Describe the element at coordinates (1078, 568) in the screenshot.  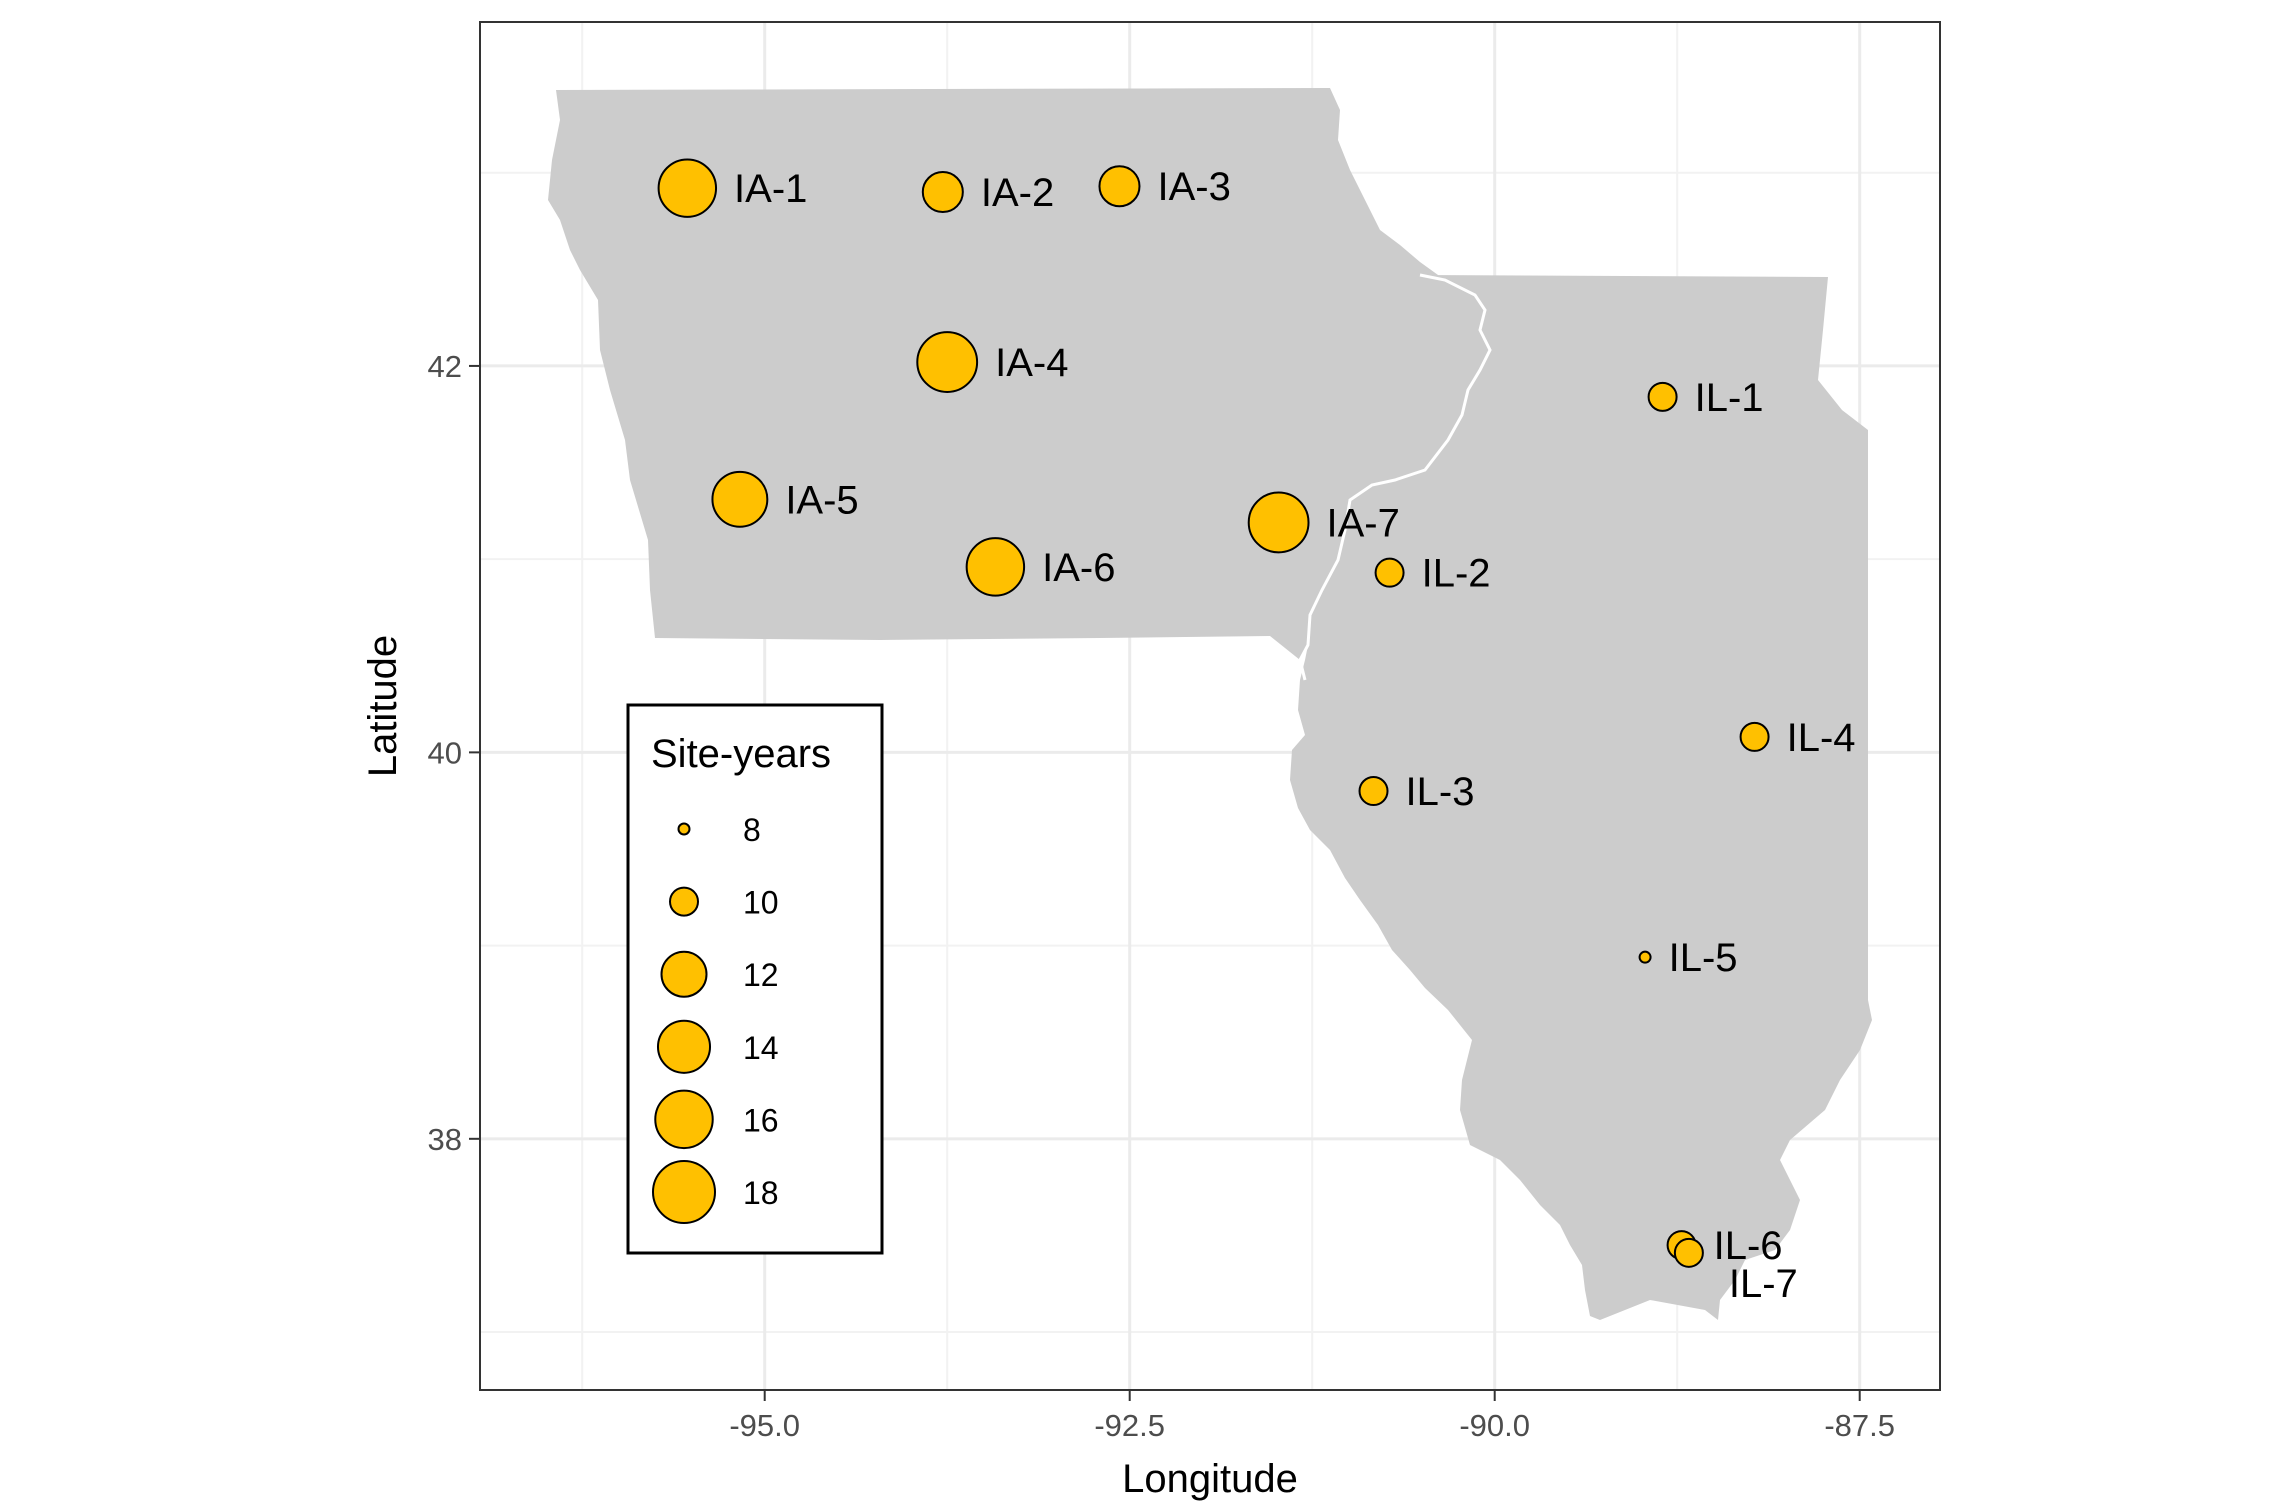
I see `site-label-ia-6: IA-6` at that location.